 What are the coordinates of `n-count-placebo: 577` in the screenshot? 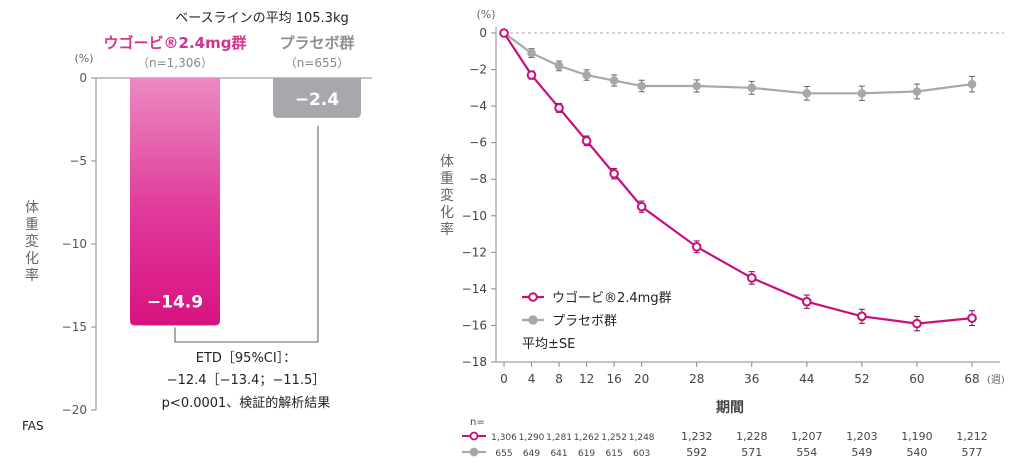 It's located at (972, 452).